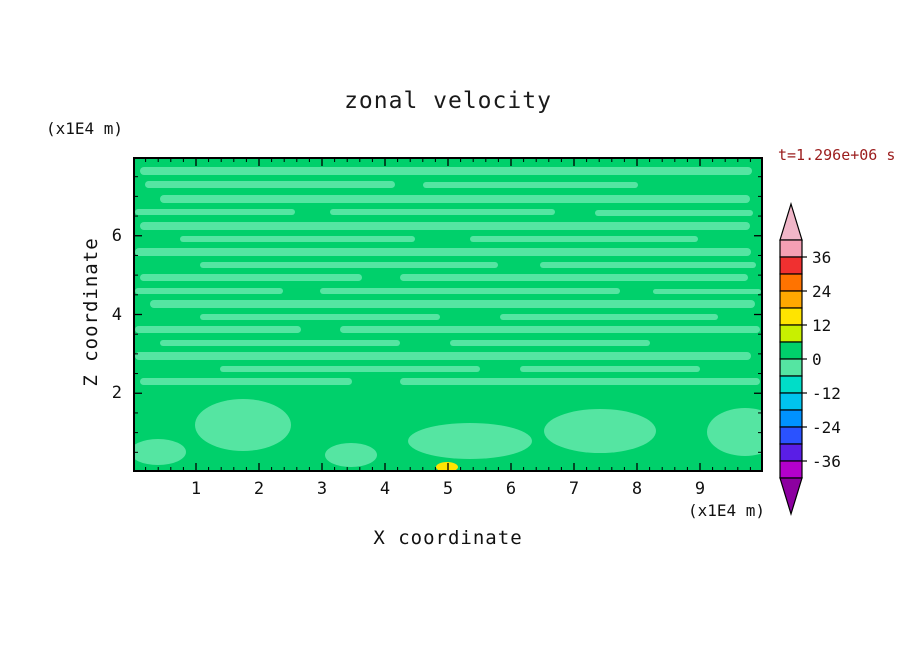 The height and width of the screenshot is (654, 904). What do you see at coordinates (116, 314) in the screenshot?
I see `y-tick-label: 4` at bounding box center [116, 314].